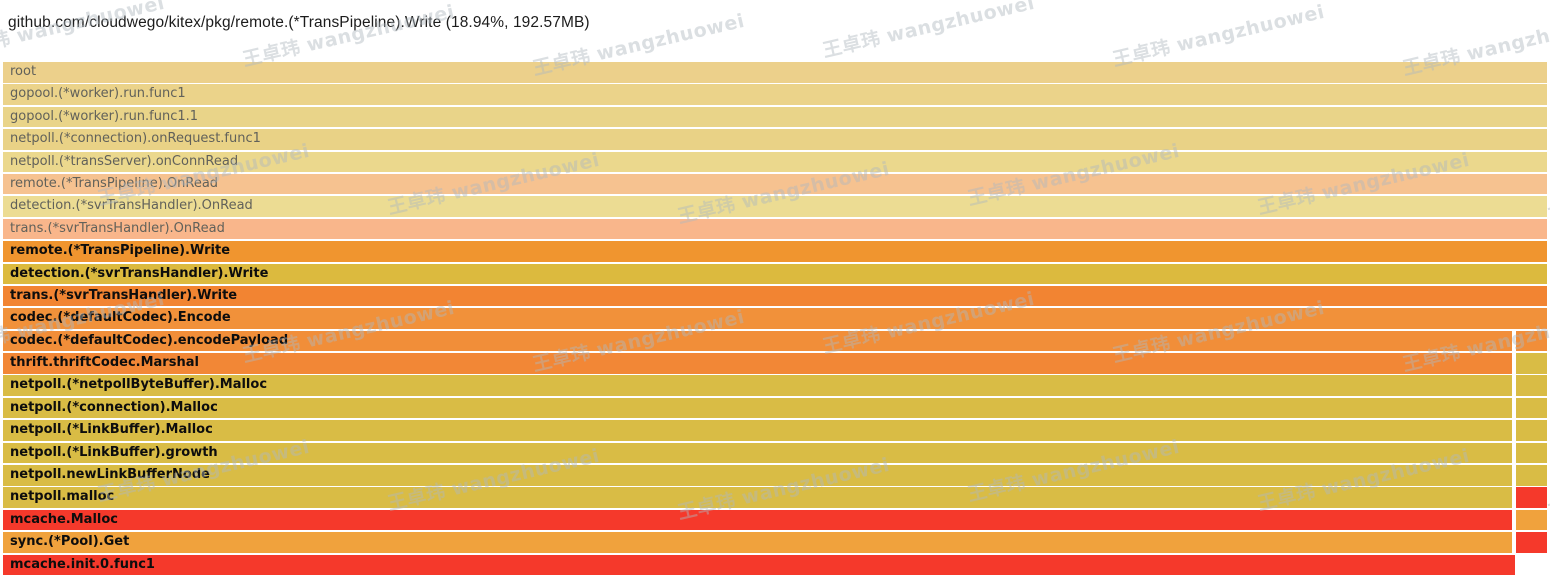 This screenshot has width=1550, height=579. I want to click on frame-label: mcache.Malloc, so click(64, 519).